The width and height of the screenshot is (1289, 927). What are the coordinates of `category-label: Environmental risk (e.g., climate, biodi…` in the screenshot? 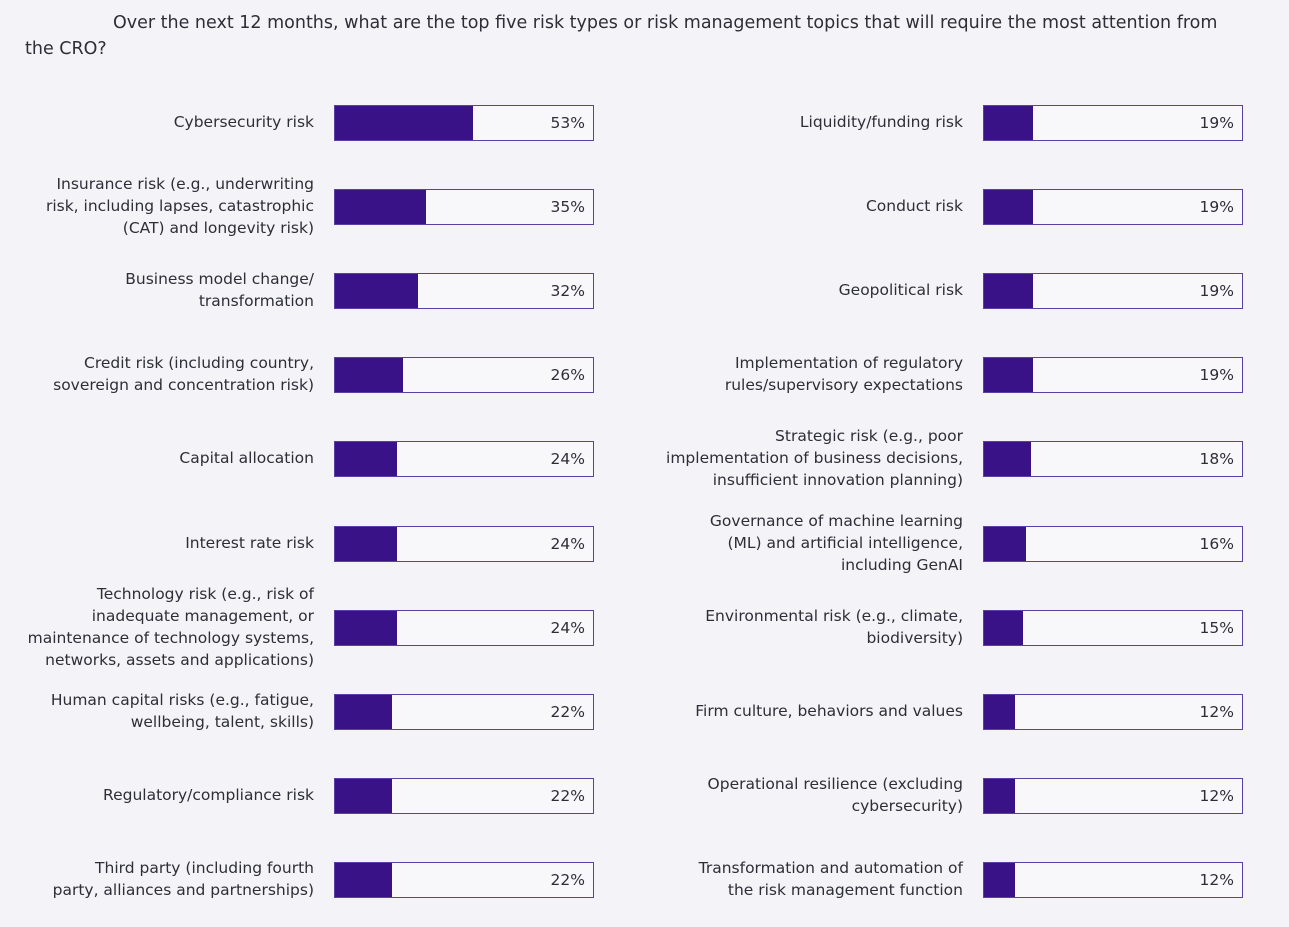 It's located at (834, 626).